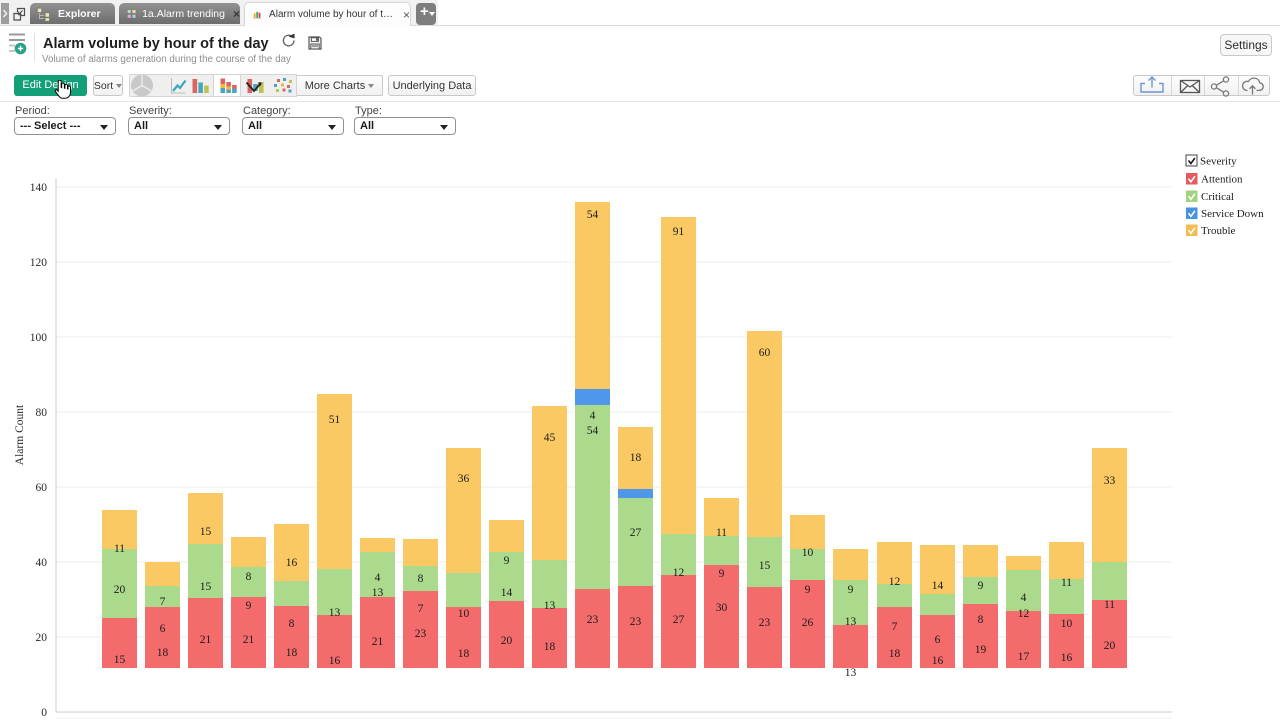 Image resolution: width=1280 pixels, height=720 pixels. Describe the element at coordinates (39, 263) in the screenshot. I see `svg-text: 120` at that location.